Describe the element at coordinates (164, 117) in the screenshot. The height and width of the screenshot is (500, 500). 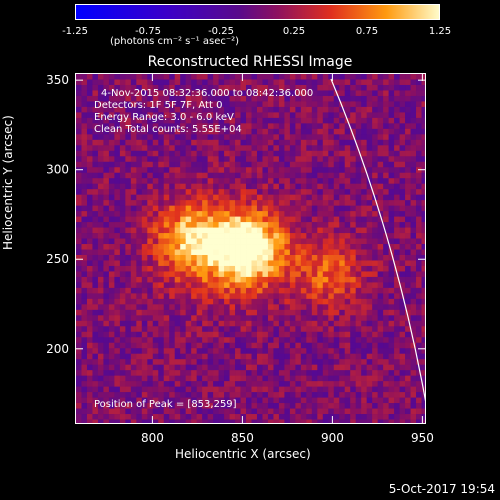
I see `annotation-line: Energy Range: 3.0 - 6.0 keV` at that location.